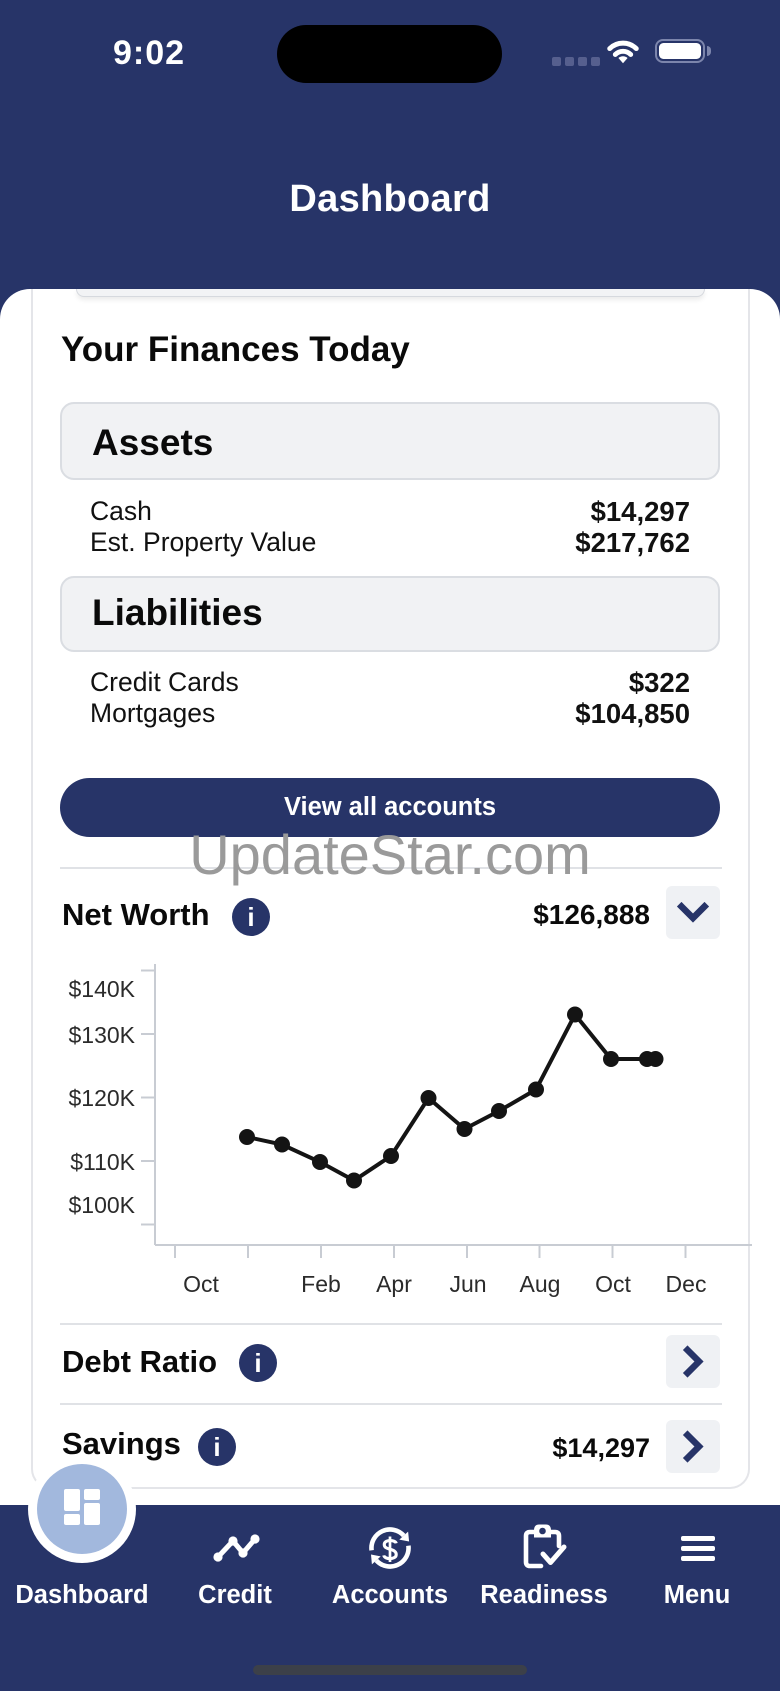 This screenshot has width=780, height=1691. What do you see at coordinates (321, 1284) in the screenshot?
I see `svg-text: Feb` at bounding box center [321, 1284].